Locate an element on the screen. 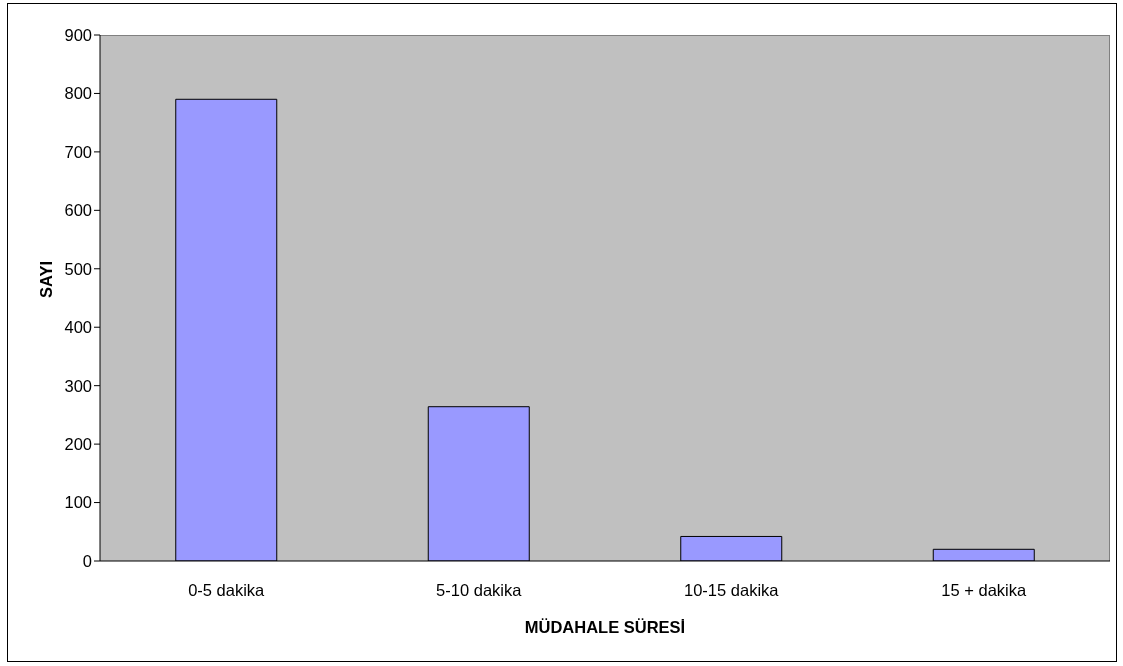 The image size is (1123, 666). y-tick-label: 100 is located at coordinates (78, 502).